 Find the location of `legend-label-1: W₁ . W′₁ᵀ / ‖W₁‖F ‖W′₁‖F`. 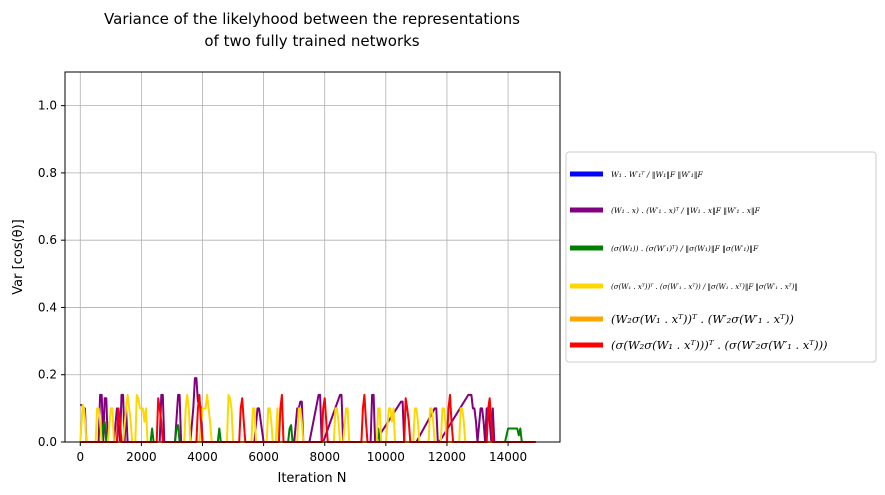

legend-label-1: W₁ . W′₁ᵀ / ‖W₁‖F ‖W′₁‖F is located at coordinates (657, 174).